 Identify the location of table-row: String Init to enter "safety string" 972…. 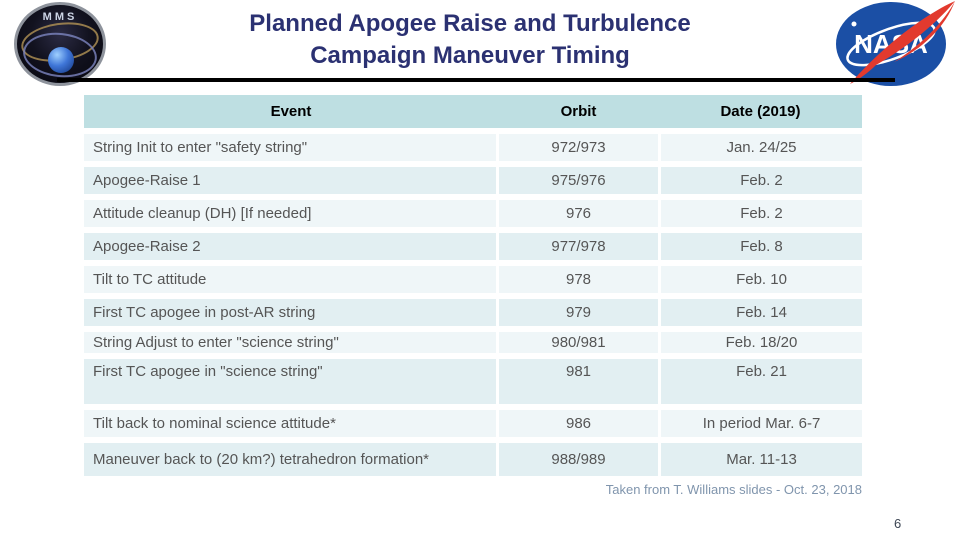
(473, 147).